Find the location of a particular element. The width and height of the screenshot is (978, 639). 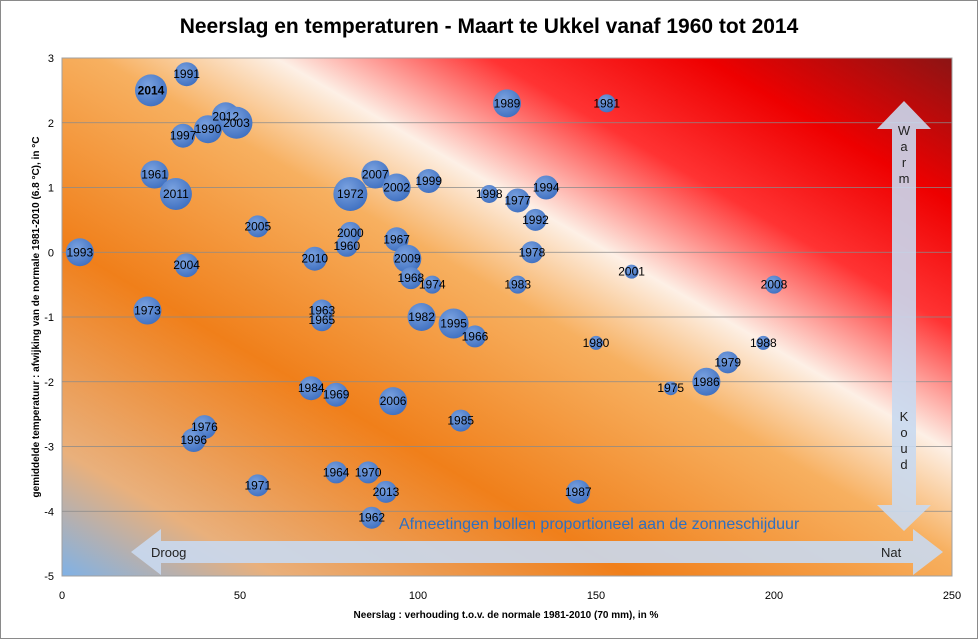

bubble-label-2011: 2011 is located at coordinates (176, 194).